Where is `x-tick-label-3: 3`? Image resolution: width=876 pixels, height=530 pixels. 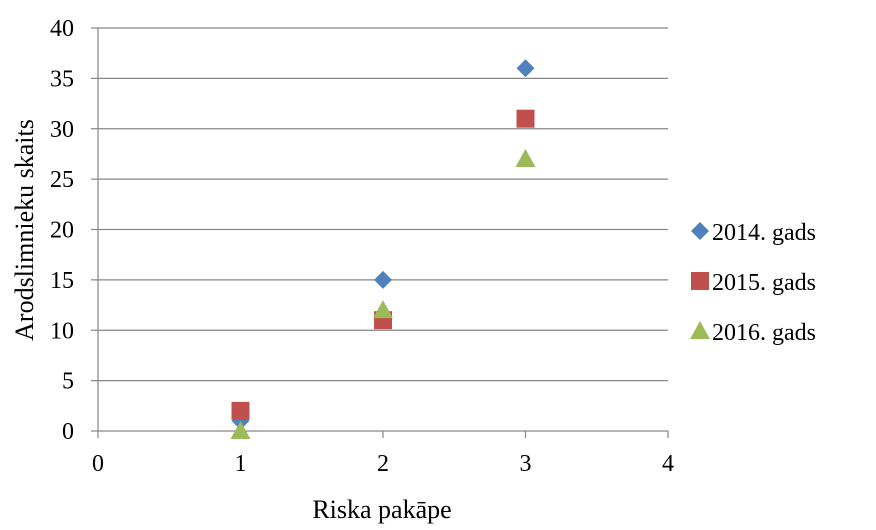
x-tick-label-3: 3 is located at coordinates (526, 464).